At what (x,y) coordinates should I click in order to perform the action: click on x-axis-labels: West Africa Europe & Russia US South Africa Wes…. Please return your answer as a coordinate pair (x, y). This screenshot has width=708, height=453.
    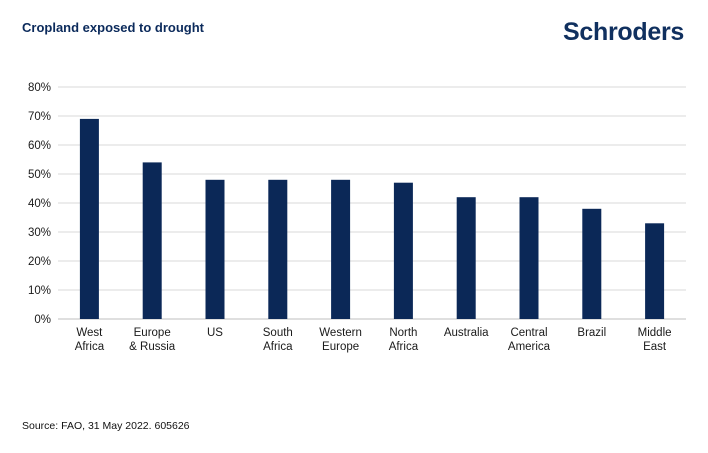
    Looking at the image, I should click on (373, 340).